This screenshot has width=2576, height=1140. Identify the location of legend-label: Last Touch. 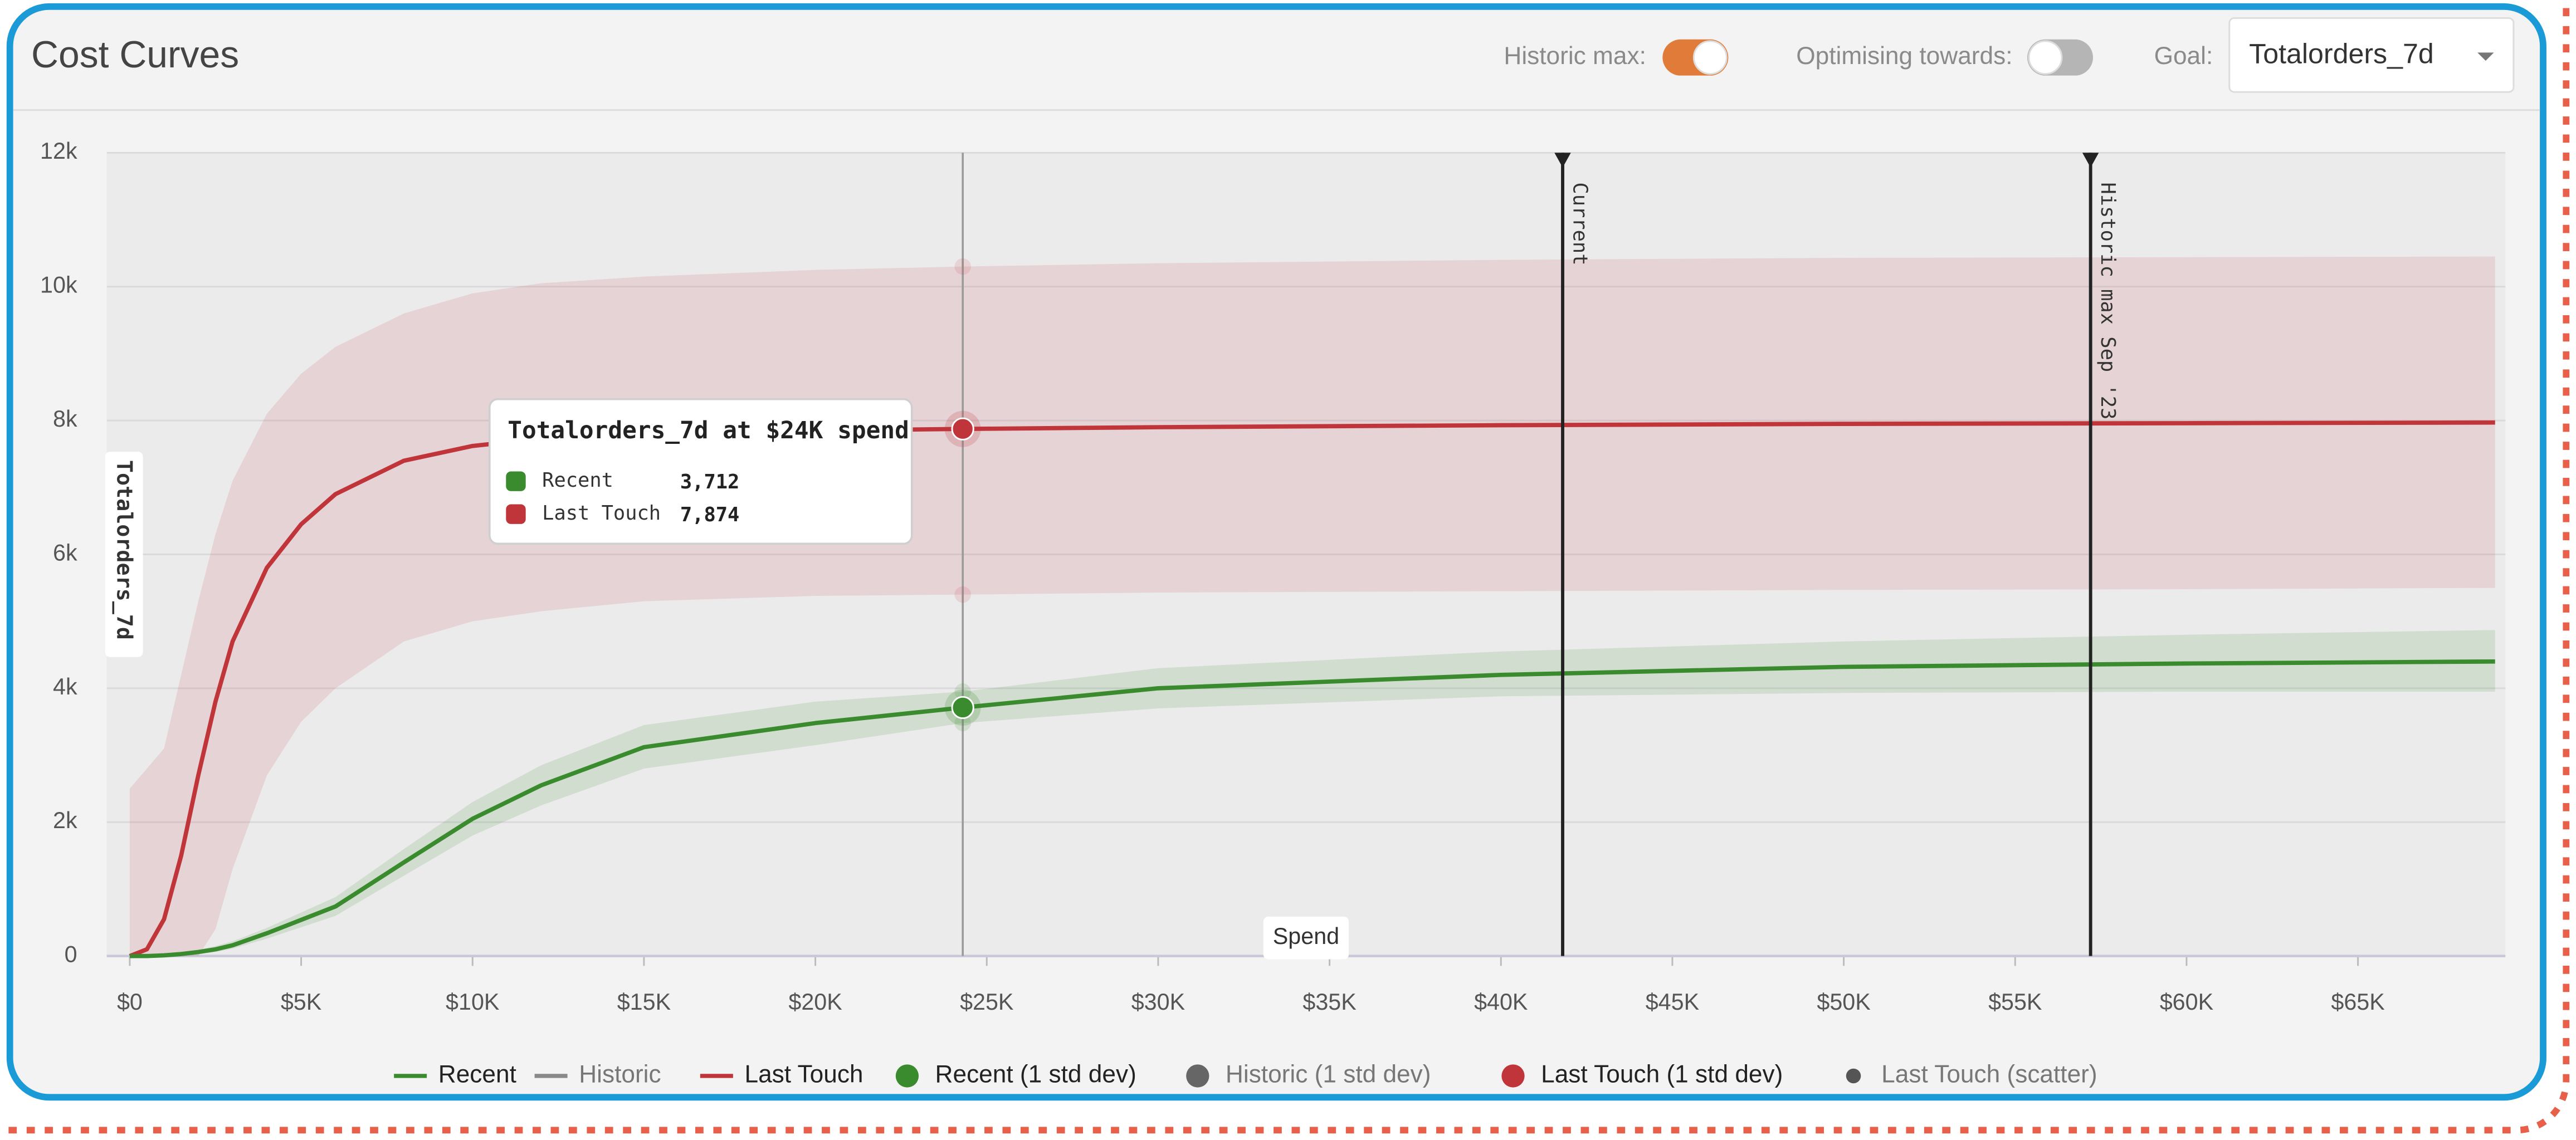
(803, 1074).